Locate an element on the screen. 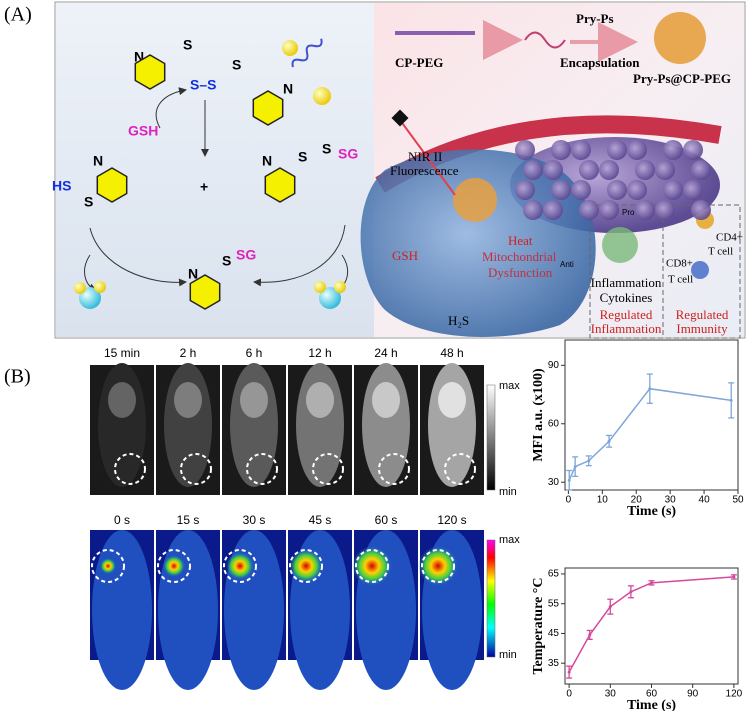 The width and height of the screenshot is (750, 711). y-axis-label: MFI a.u. (x100) is located at coordinates (538, 415).